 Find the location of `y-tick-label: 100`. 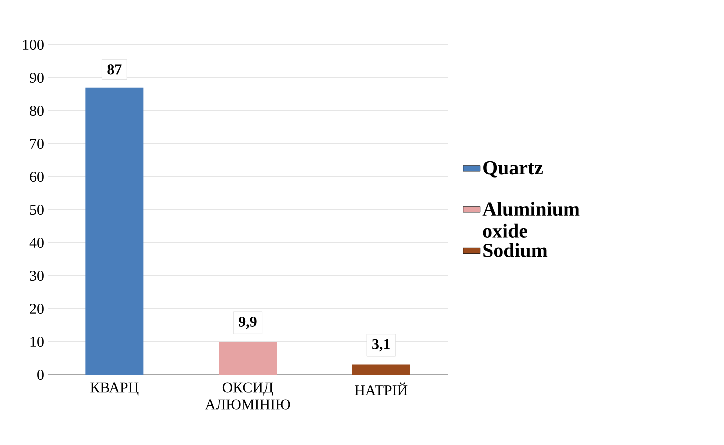

y-tick-label: 100 is located at coordinates (33, 45).